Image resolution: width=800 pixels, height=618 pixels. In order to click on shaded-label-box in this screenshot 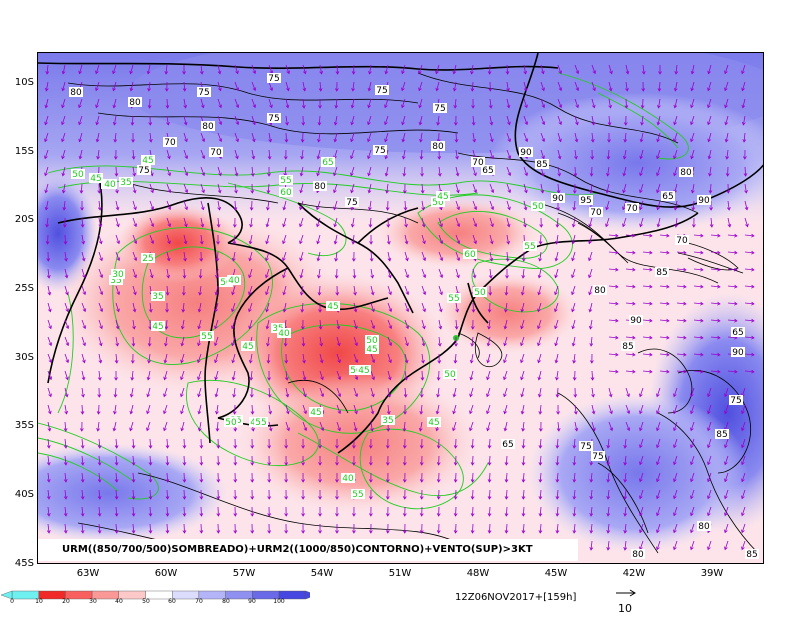, I will do `click(598, 456)`.